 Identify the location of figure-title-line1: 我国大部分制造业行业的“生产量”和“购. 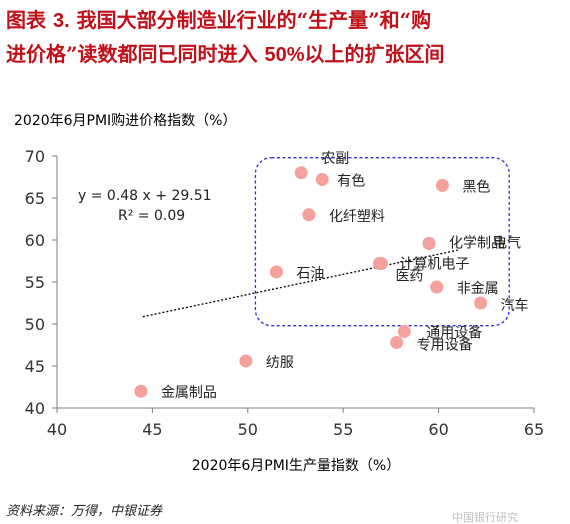
(254, 20).